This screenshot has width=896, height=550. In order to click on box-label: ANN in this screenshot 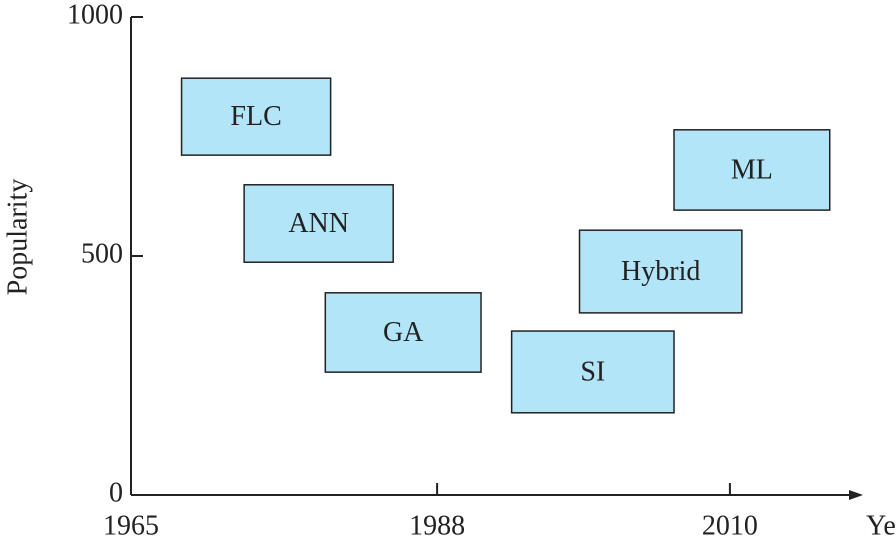, I will do `click(318, 223)`.